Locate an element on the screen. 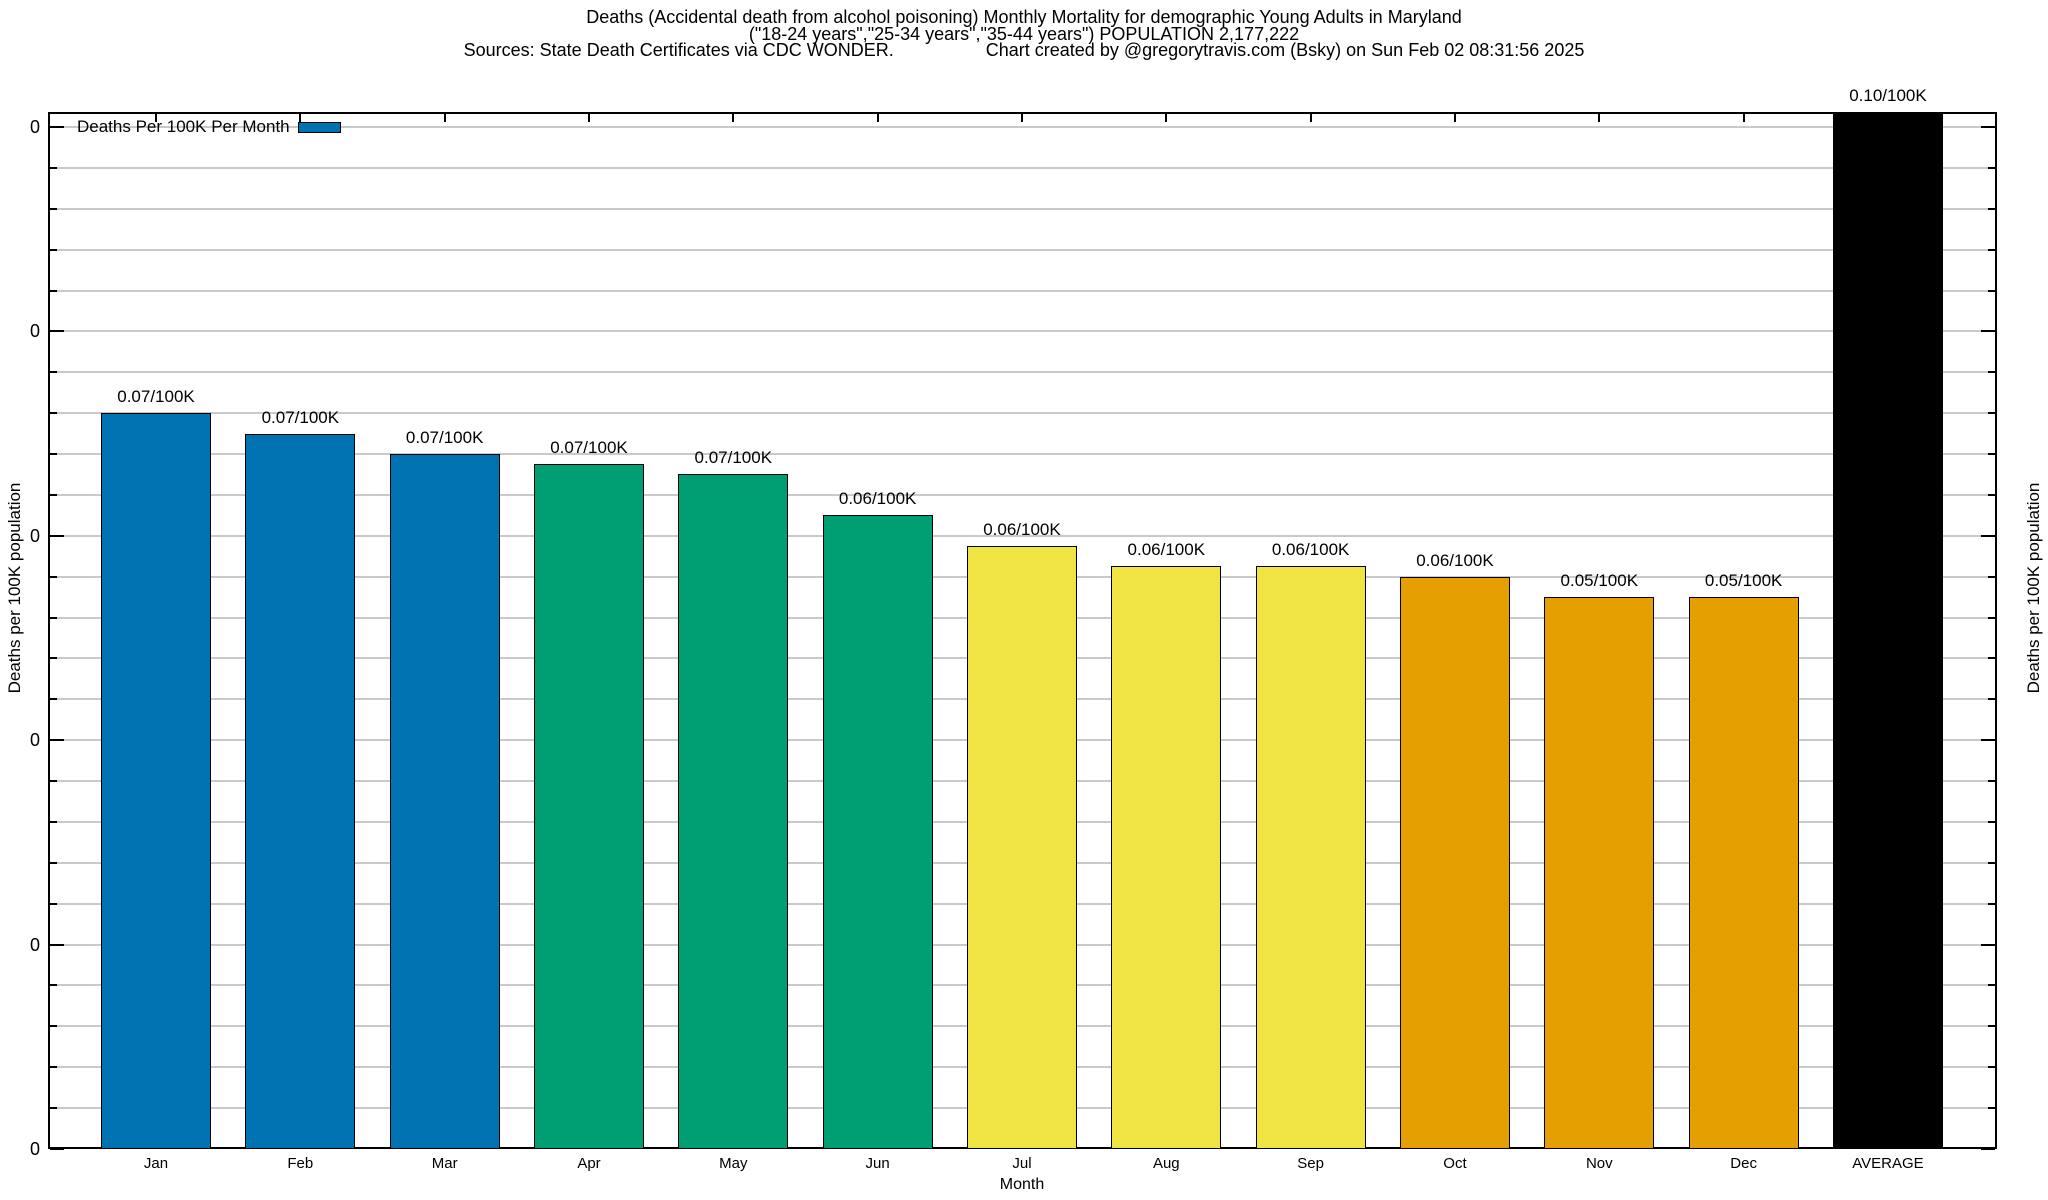 The height and width of the screenshot is (1200, 2048). x-tick-label: Mar is located at coordinates (444, 1163).